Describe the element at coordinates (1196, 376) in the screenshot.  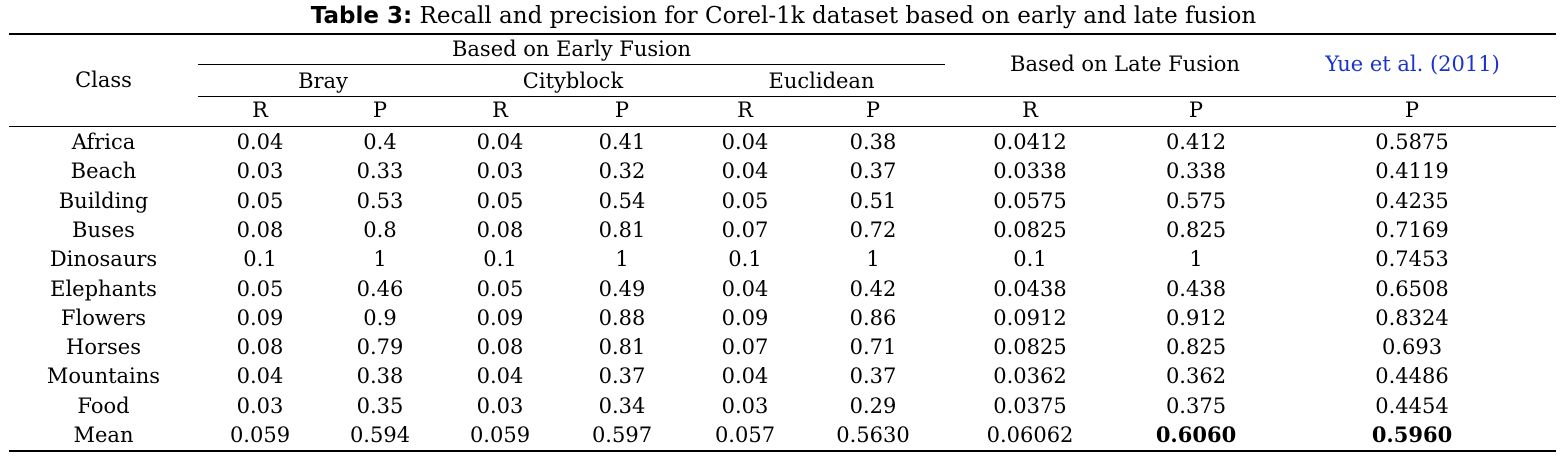
I see `table-cell: 0.362` at that location.